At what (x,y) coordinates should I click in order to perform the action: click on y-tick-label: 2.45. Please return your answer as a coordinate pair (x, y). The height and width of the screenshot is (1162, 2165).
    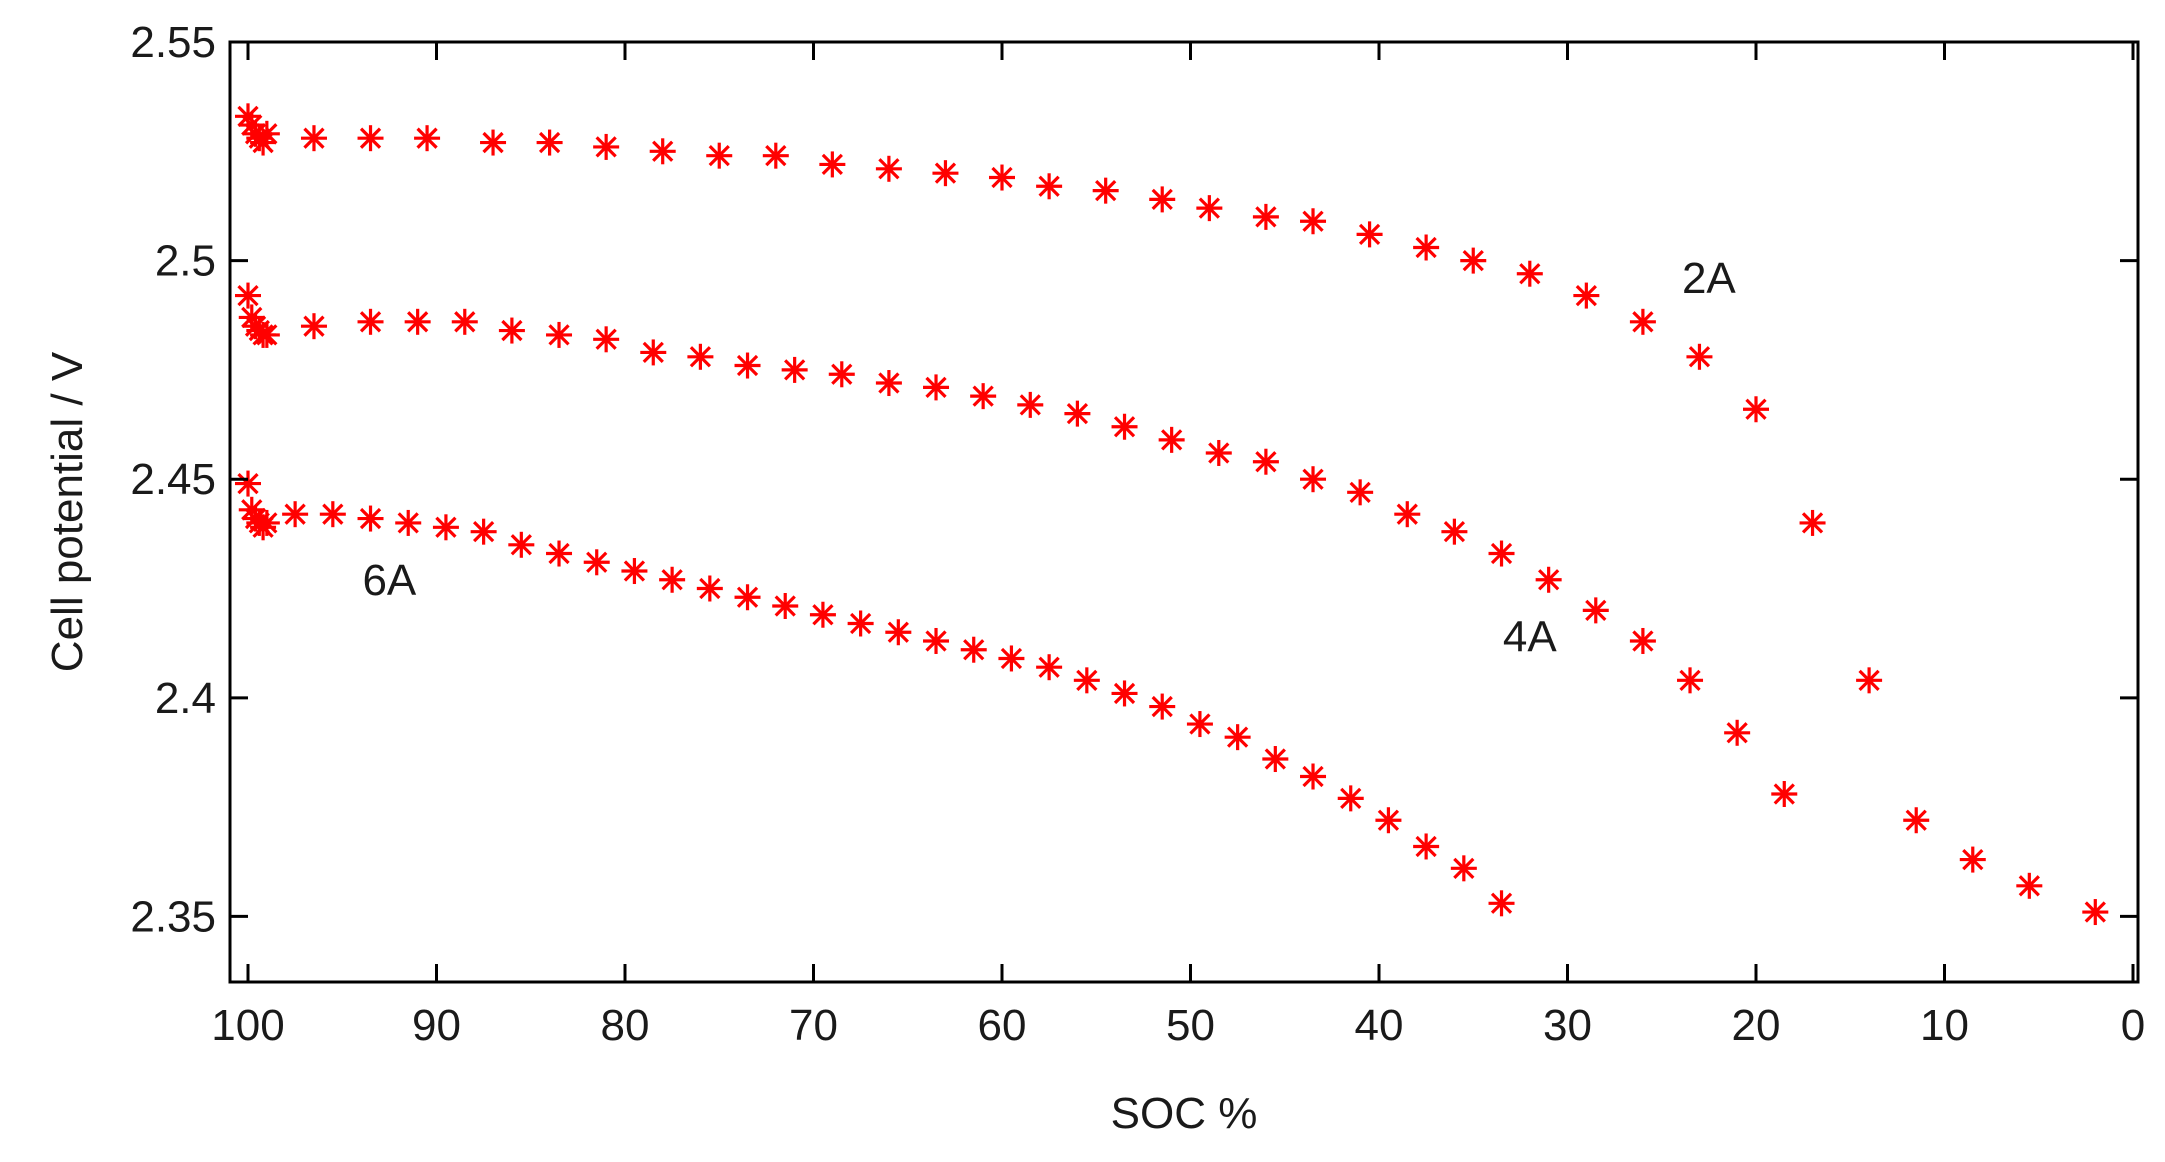
    Looking at the image, I should click on (173, 479).